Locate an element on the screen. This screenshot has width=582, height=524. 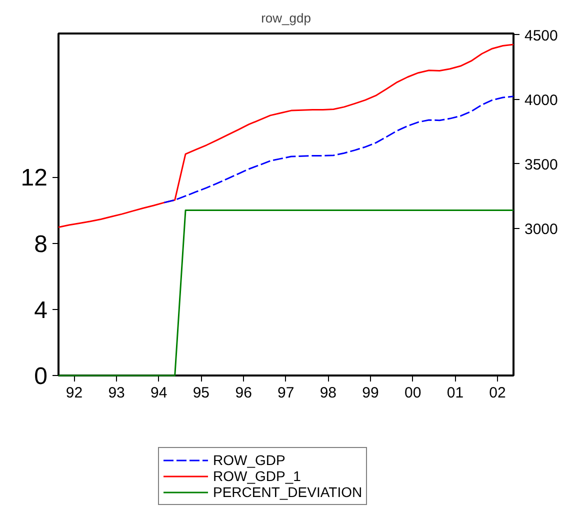
x-tick-label: 00 is located at coordinates (413, 393).